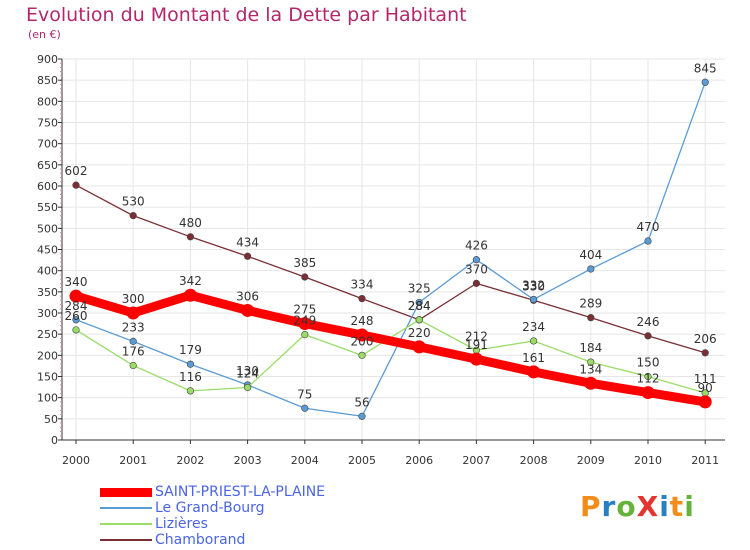 The height and width of the screenshot is (550, 750). What do you see at coordinates (47, 250) in the screenshot?
I see `y-tick-label: 450` at bounding box center [47, 250].